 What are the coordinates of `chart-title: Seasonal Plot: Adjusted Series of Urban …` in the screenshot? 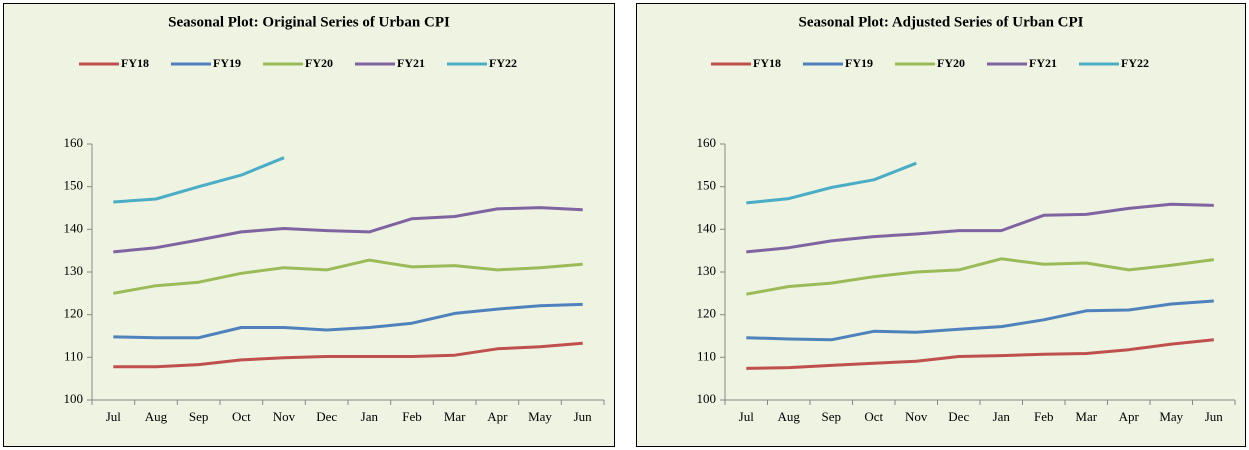 It's located at (940, 22).